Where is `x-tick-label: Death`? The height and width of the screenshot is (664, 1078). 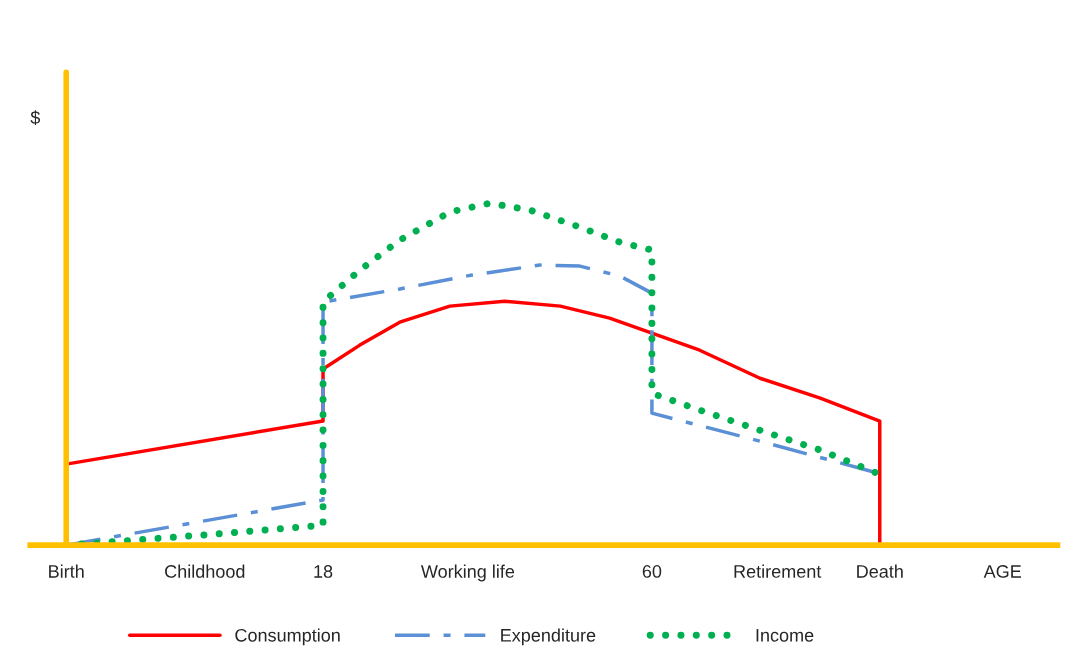
x-tick-label: Death is located at coordinates (880, 571).